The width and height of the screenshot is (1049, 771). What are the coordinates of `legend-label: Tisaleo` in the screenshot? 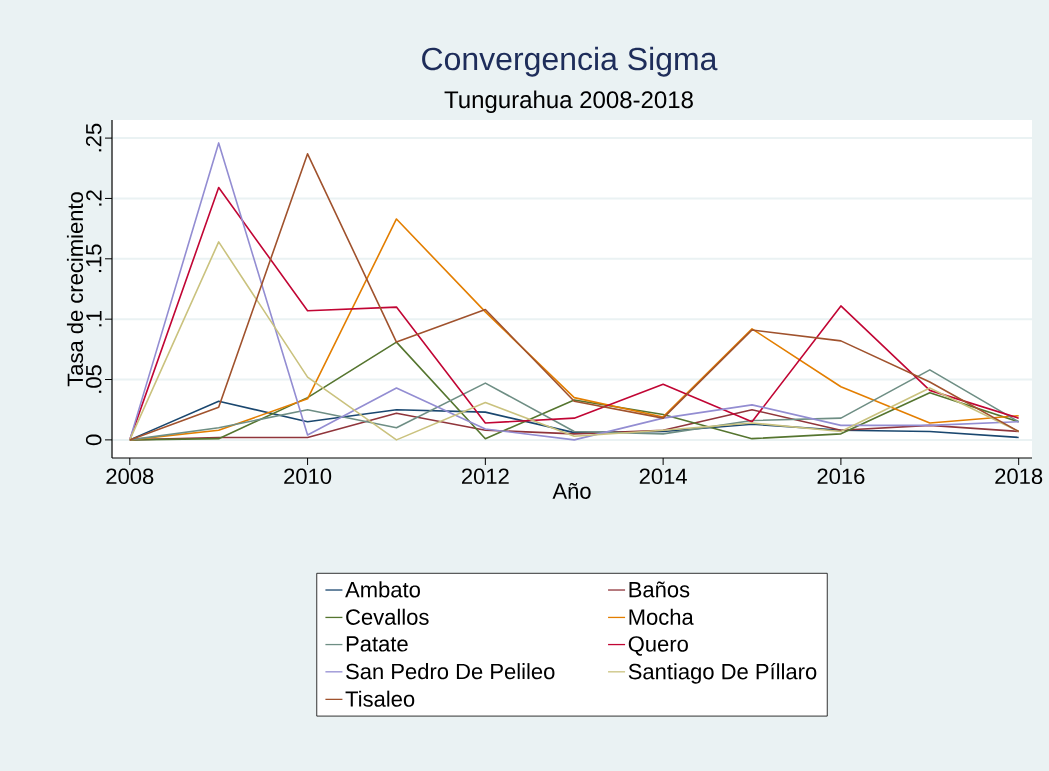 It's located at (380, 698).